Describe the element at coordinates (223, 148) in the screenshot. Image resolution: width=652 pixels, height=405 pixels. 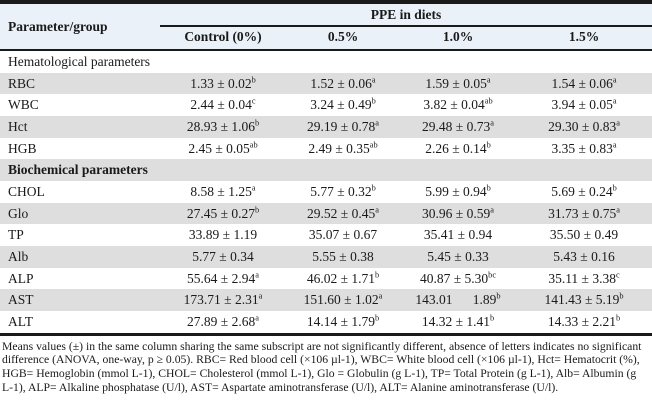
I see `value-cell: 2.45 ± 0.05ab` at that location.